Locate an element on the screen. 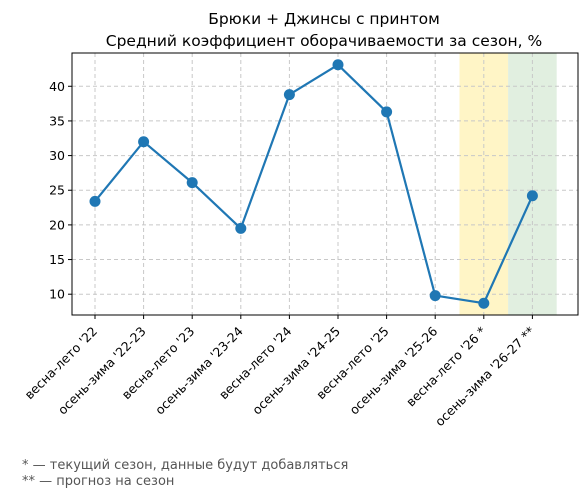 Image resolution: width=588 pixels, height=502 pixels. highlight-bands is located at coordinates (508, 184).